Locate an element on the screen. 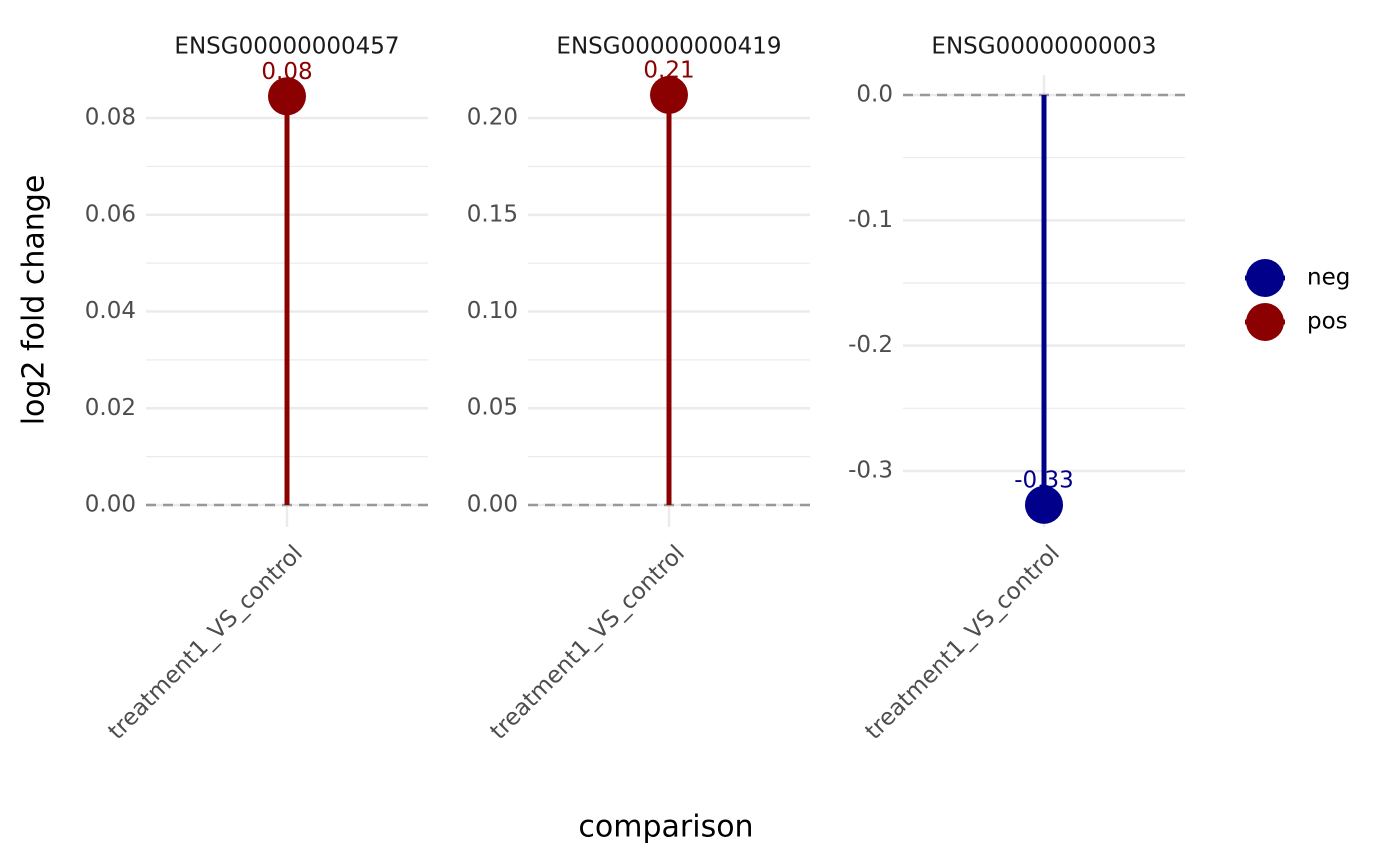  y-tick-label: -0.3 is located at coordinates (870, 470).